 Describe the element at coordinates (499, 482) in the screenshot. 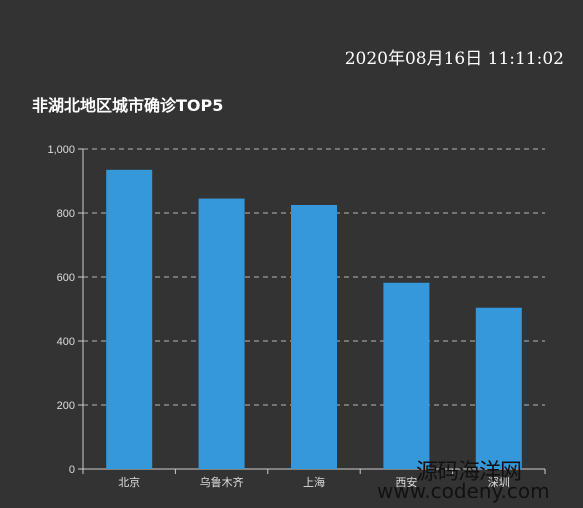

I see `x-tick-label: 深圳` at that location.